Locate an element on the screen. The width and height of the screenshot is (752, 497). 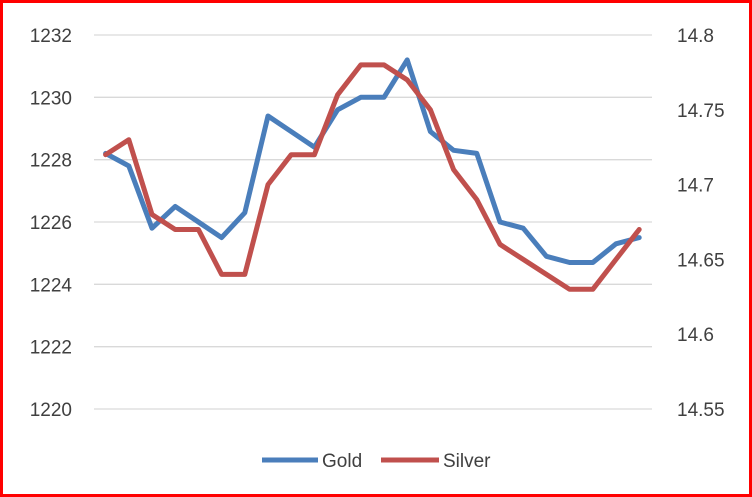
right-tick-label: 14.65 is located at coordinates (701, 260).